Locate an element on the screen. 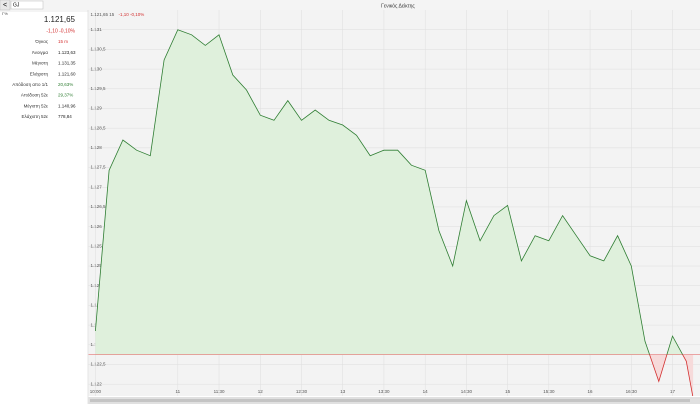  x-tick-label: 13 is located at coordinates (343, 391).